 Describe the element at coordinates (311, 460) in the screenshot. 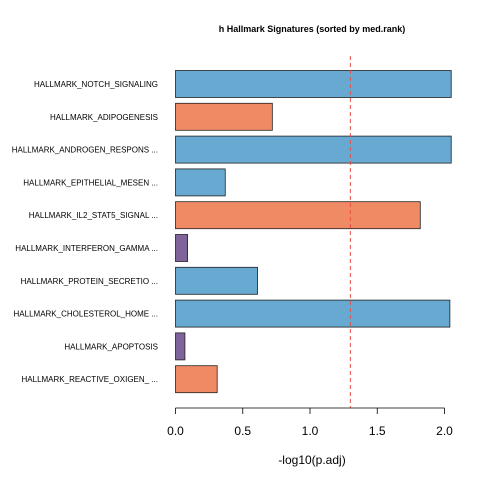

I see `x-axis-title: -log10(p.adj)` at that location.